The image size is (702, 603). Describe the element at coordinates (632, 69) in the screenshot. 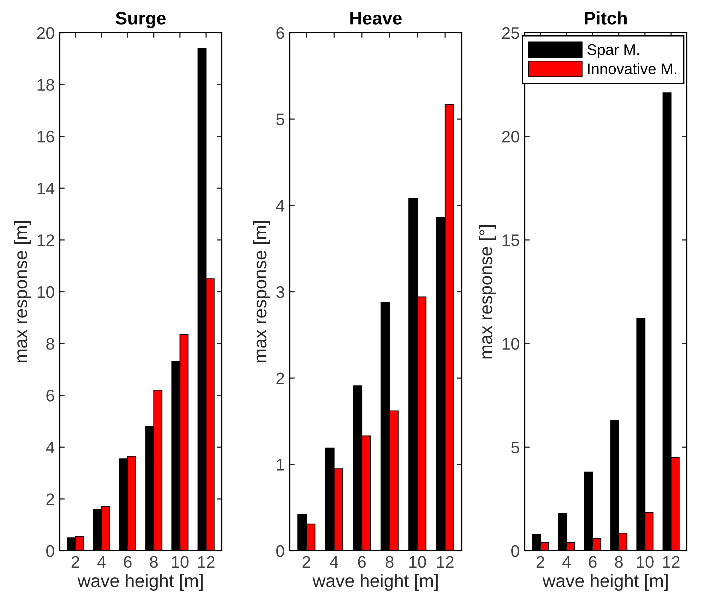

I see `legend-label: Innovative M.` at that location.